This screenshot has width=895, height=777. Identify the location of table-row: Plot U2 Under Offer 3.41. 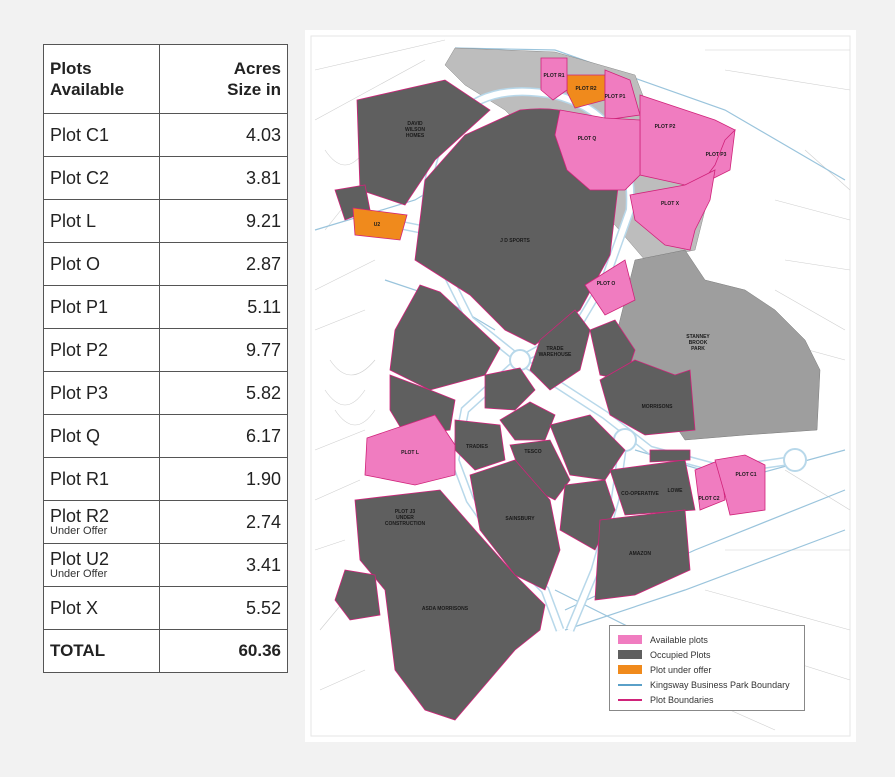
(165, 565).